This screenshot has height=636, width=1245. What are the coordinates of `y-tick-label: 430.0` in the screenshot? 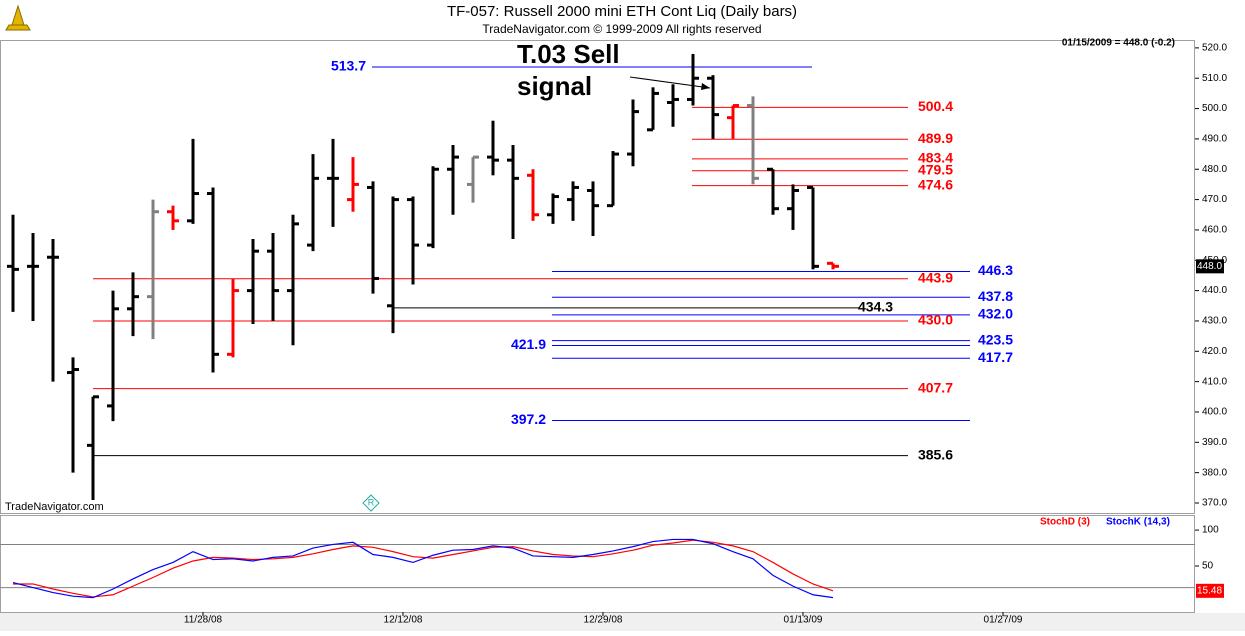 It's located at (1214, 321).